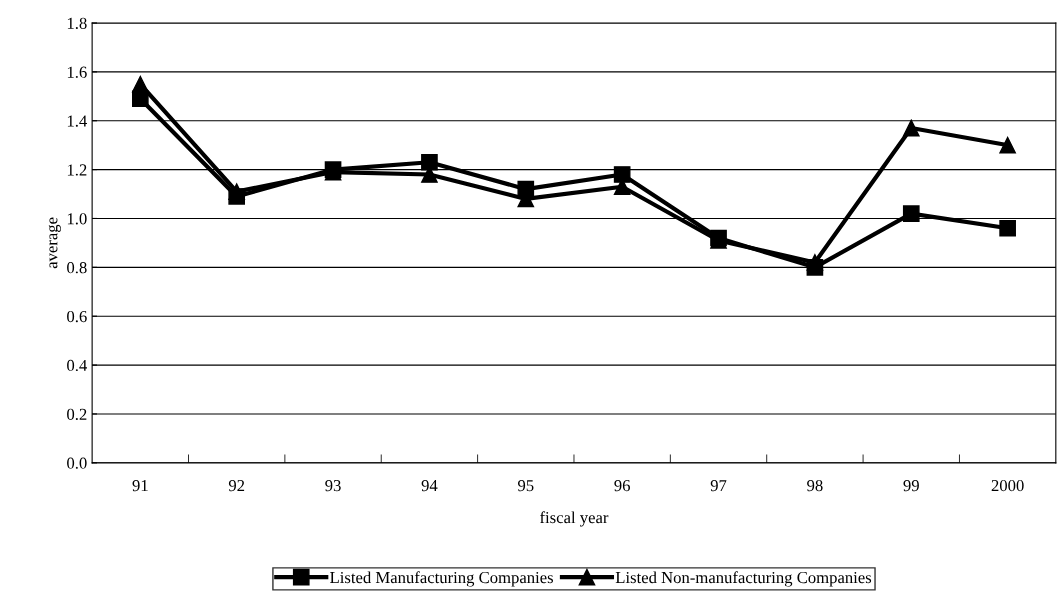 This screenshot has width=1059, height=605. What do you see at coordinates (815, 485) in the screenshot?
I see `x-tick-label: 98` at bounding box center [815, 485].